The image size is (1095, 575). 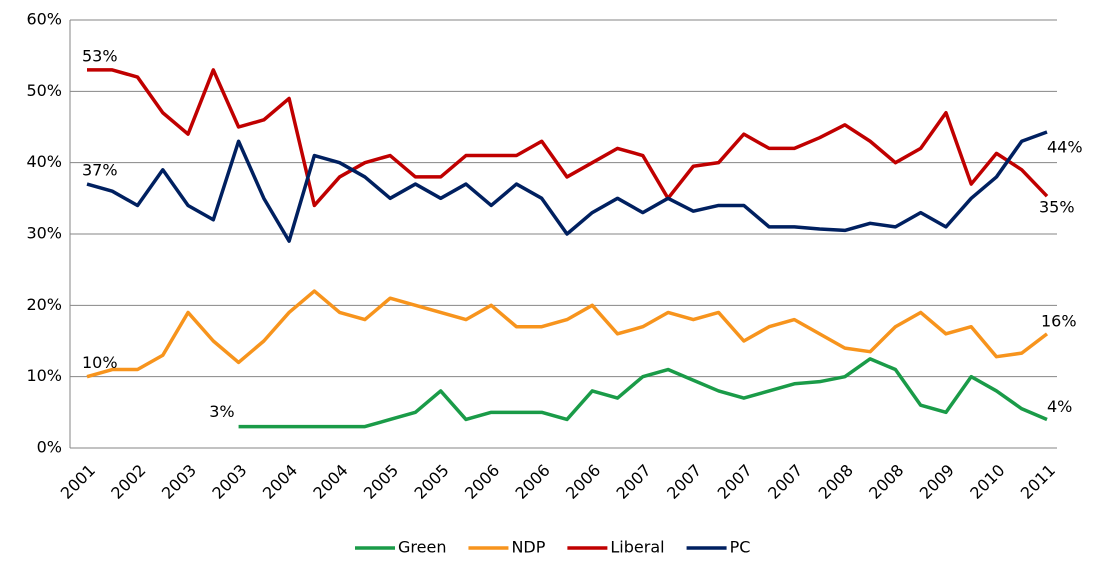 What do you see at coordinates (100, 170) in the screenshot?
I see `data-label: 37%` at bounding box center [100, 170].